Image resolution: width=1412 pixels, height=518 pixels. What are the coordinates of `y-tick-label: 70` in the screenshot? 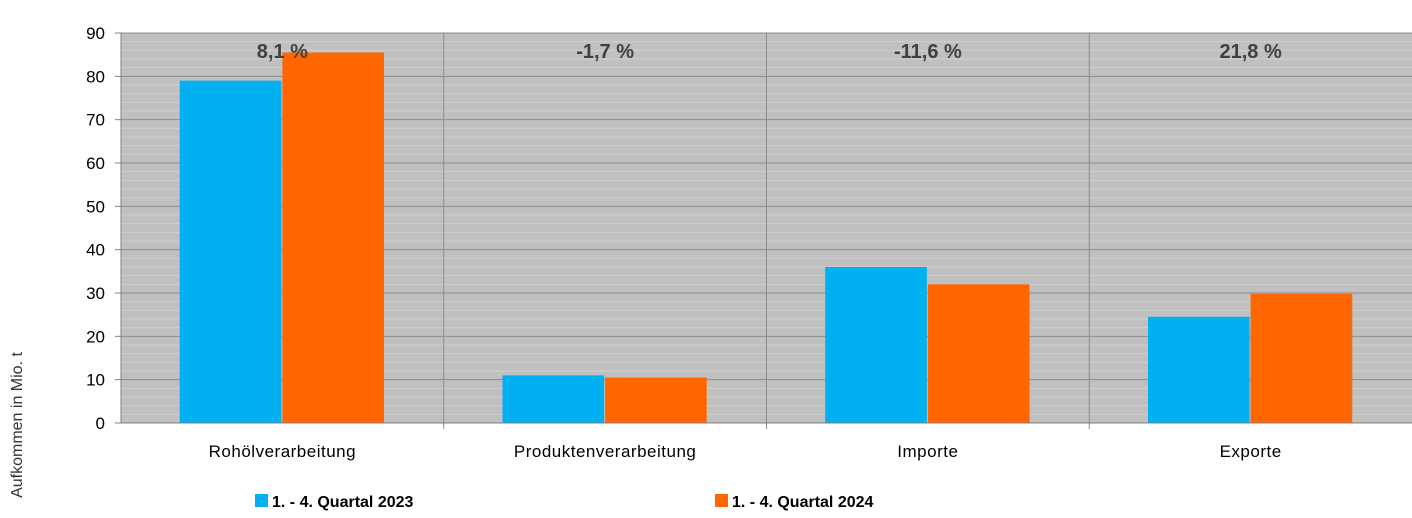 It's located at (95, 120).